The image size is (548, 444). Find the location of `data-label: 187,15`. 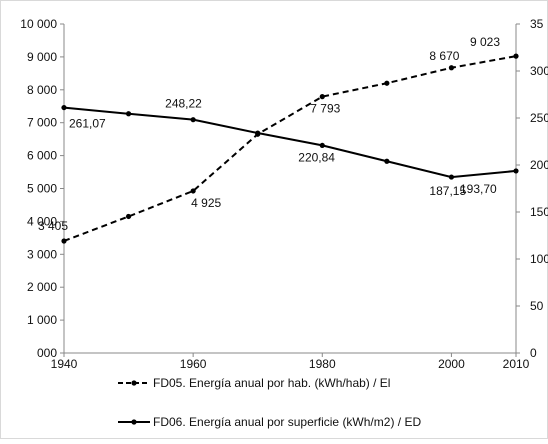

data-label: 187,15 is located at coordinates (447, 191).